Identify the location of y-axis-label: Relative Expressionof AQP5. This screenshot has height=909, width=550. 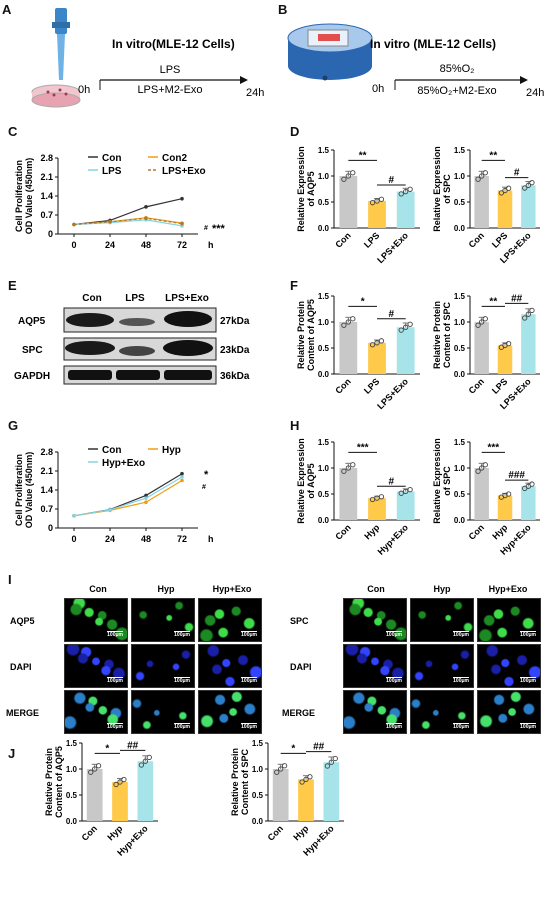
(306, 481).